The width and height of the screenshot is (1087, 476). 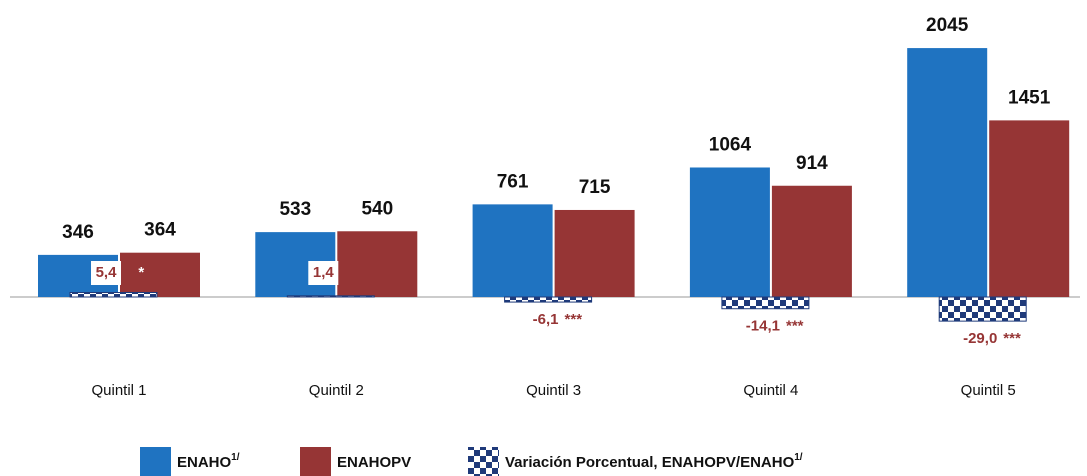 What do you see at coordinates (377, 208) in the screenshot?
I see `data-label: 540` at bounding box center [377, 208].